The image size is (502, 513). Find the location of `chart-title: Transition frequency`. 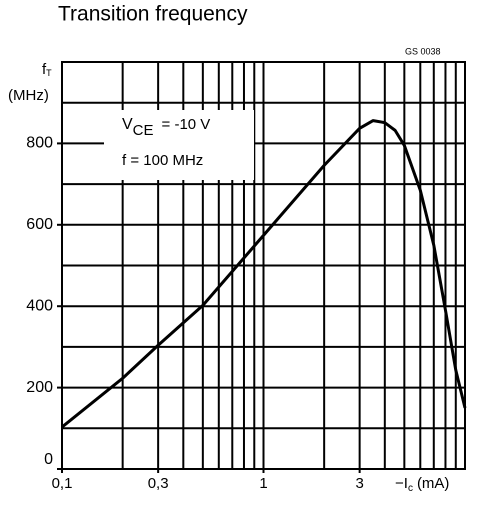

chart-title: Transition frequency is located at coordinates (153, 14).